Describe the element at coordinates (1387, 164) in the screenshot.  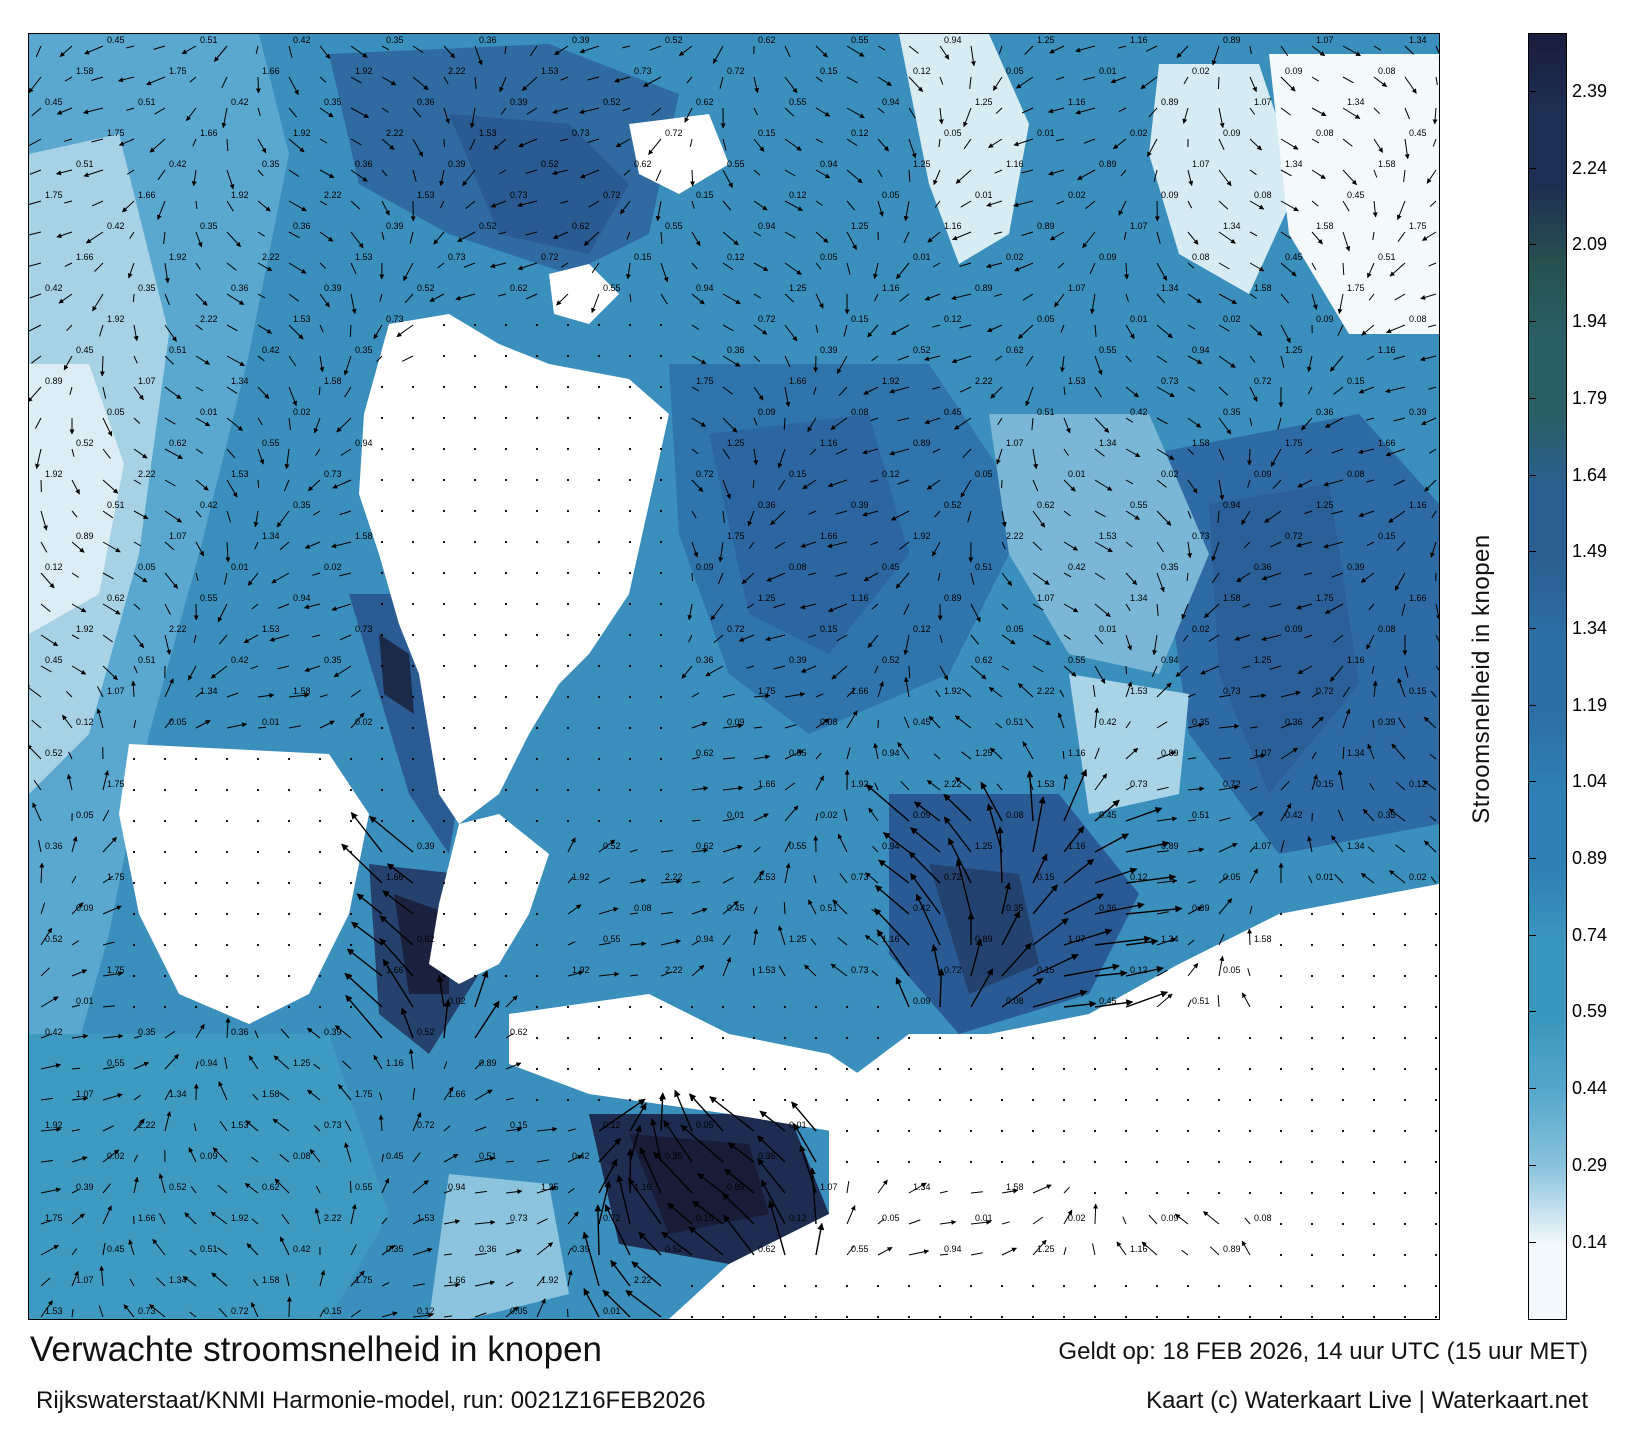
I see `speed-label: 1.58` at that location.